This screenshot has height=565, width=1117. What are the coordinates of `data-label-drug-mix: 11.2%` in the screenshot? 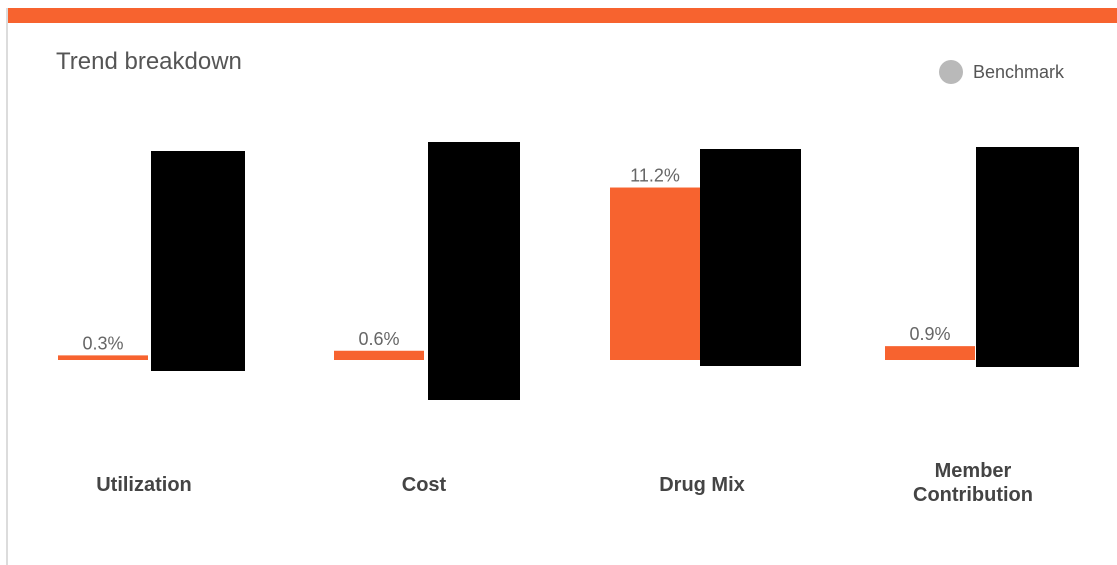 It's located at (655, 176).